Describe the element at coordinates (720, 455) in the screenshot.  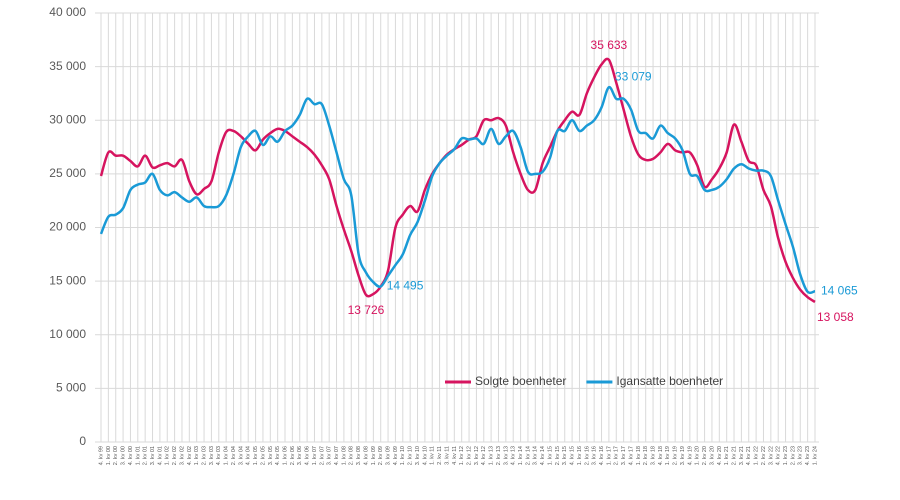
I see `x-tick-label: 4. kv 20` at that location.